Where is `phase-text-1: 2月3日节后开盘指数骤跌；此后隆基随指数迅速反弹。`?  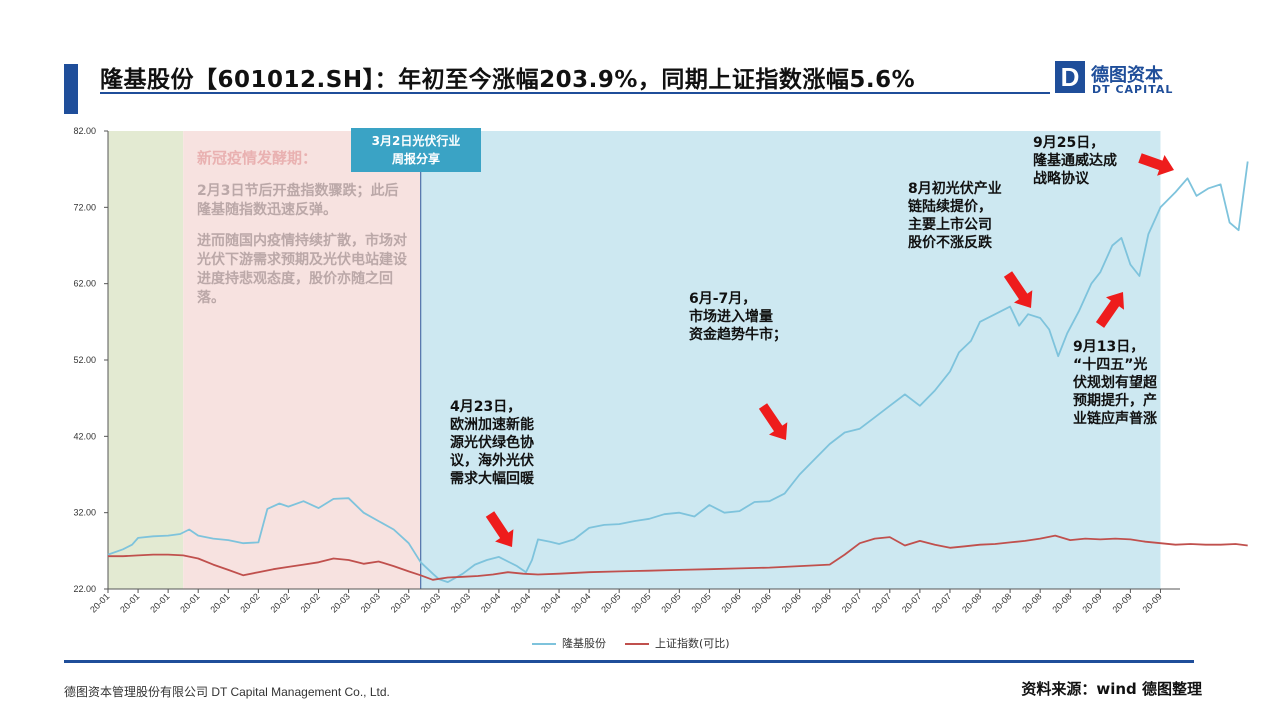 phase-text-1: 2月3日节后开盘指数骤跌；此后隆基随指数迅速反弹。 is located at coordinates (298, 200).